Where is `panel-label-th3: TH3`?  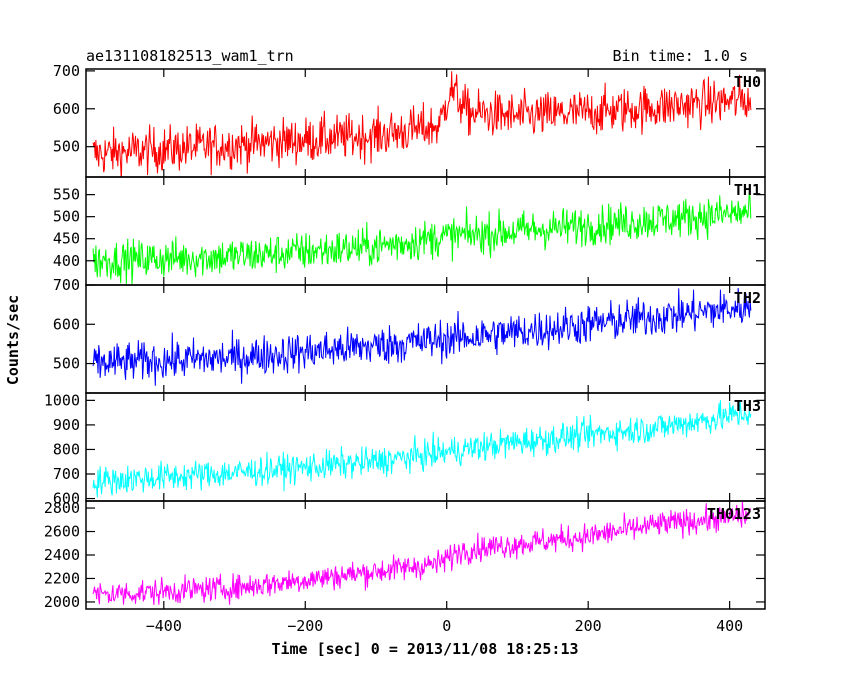
panel-label-th3: TH3 is located at coordinates (747, 406).